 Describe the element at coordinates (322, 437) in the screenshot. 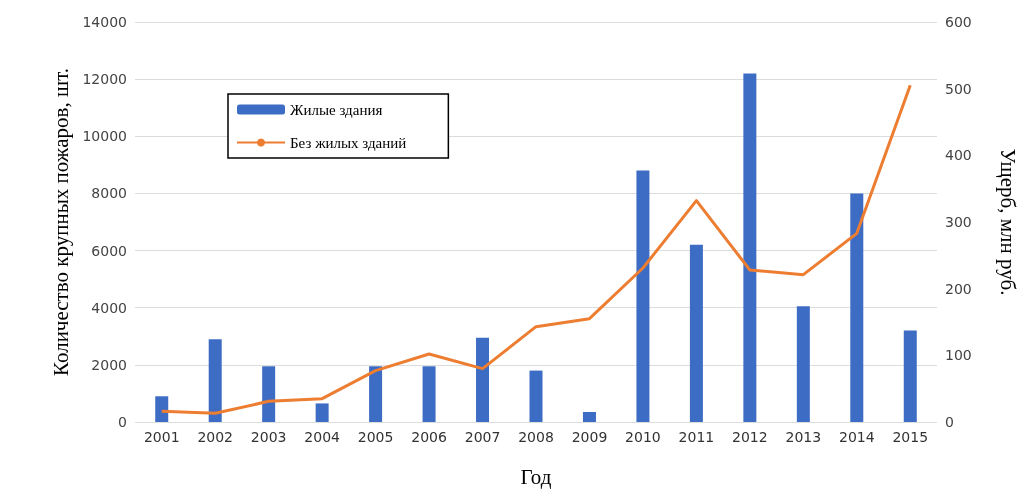

I see `x-tick-label: 2004` at that location.